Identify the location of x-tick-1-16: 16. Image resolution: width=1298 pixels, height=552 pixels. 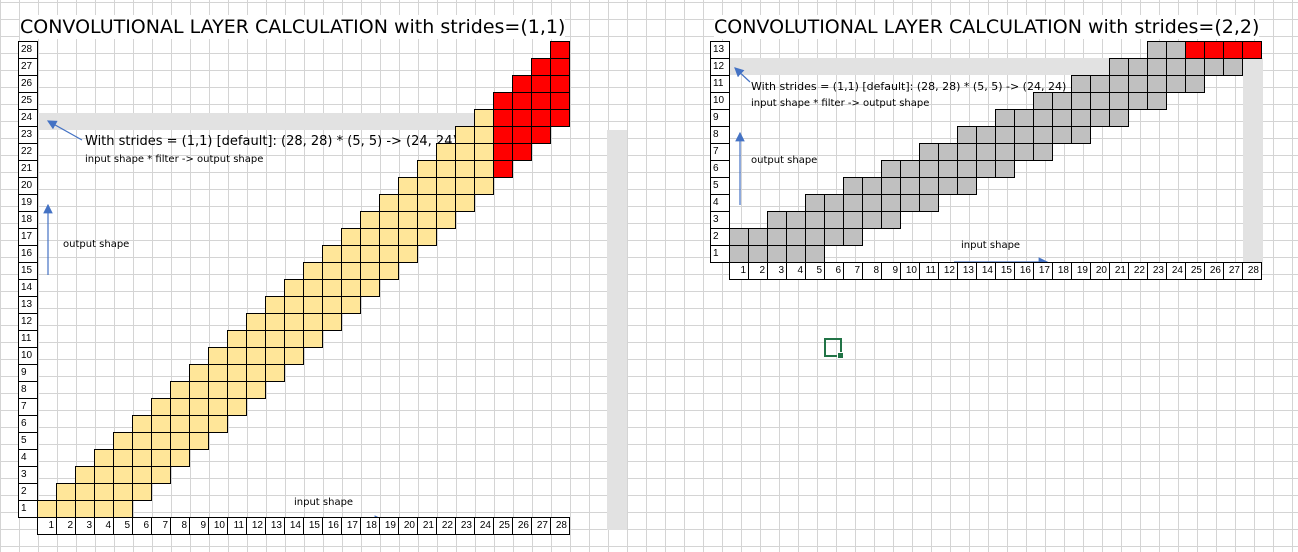
(332, 526).